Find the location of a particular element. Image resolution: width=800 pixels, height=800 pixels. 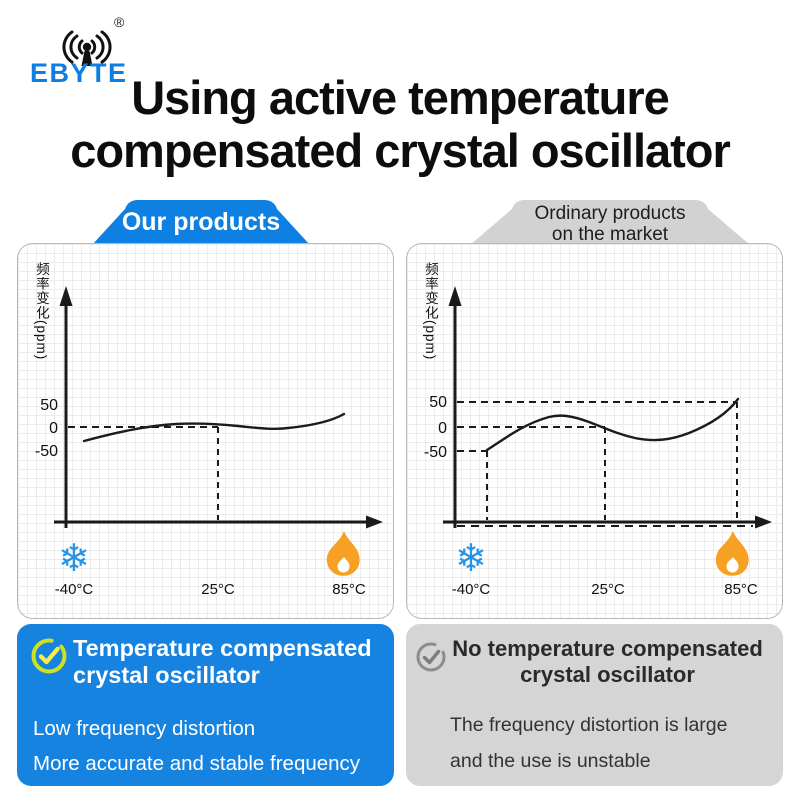

tab-ordinary-line1: Ordinary products is located at coordinates (610, 213).